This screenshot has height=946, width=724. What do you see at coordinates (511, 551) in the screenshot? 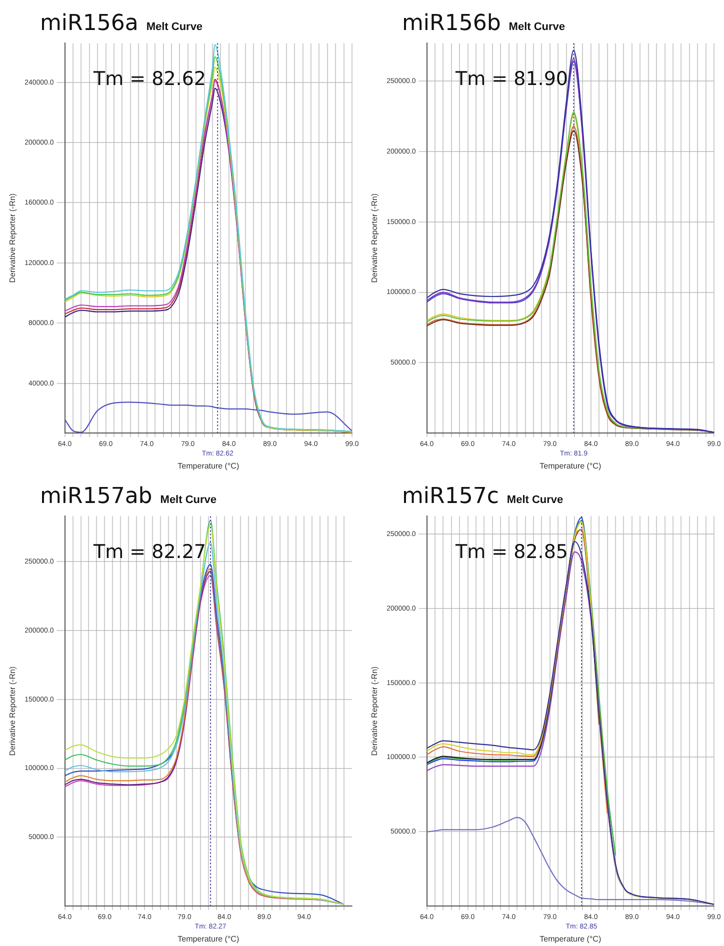
I see `annotation: Tm = 82.85` at bounding box center [511, 551].